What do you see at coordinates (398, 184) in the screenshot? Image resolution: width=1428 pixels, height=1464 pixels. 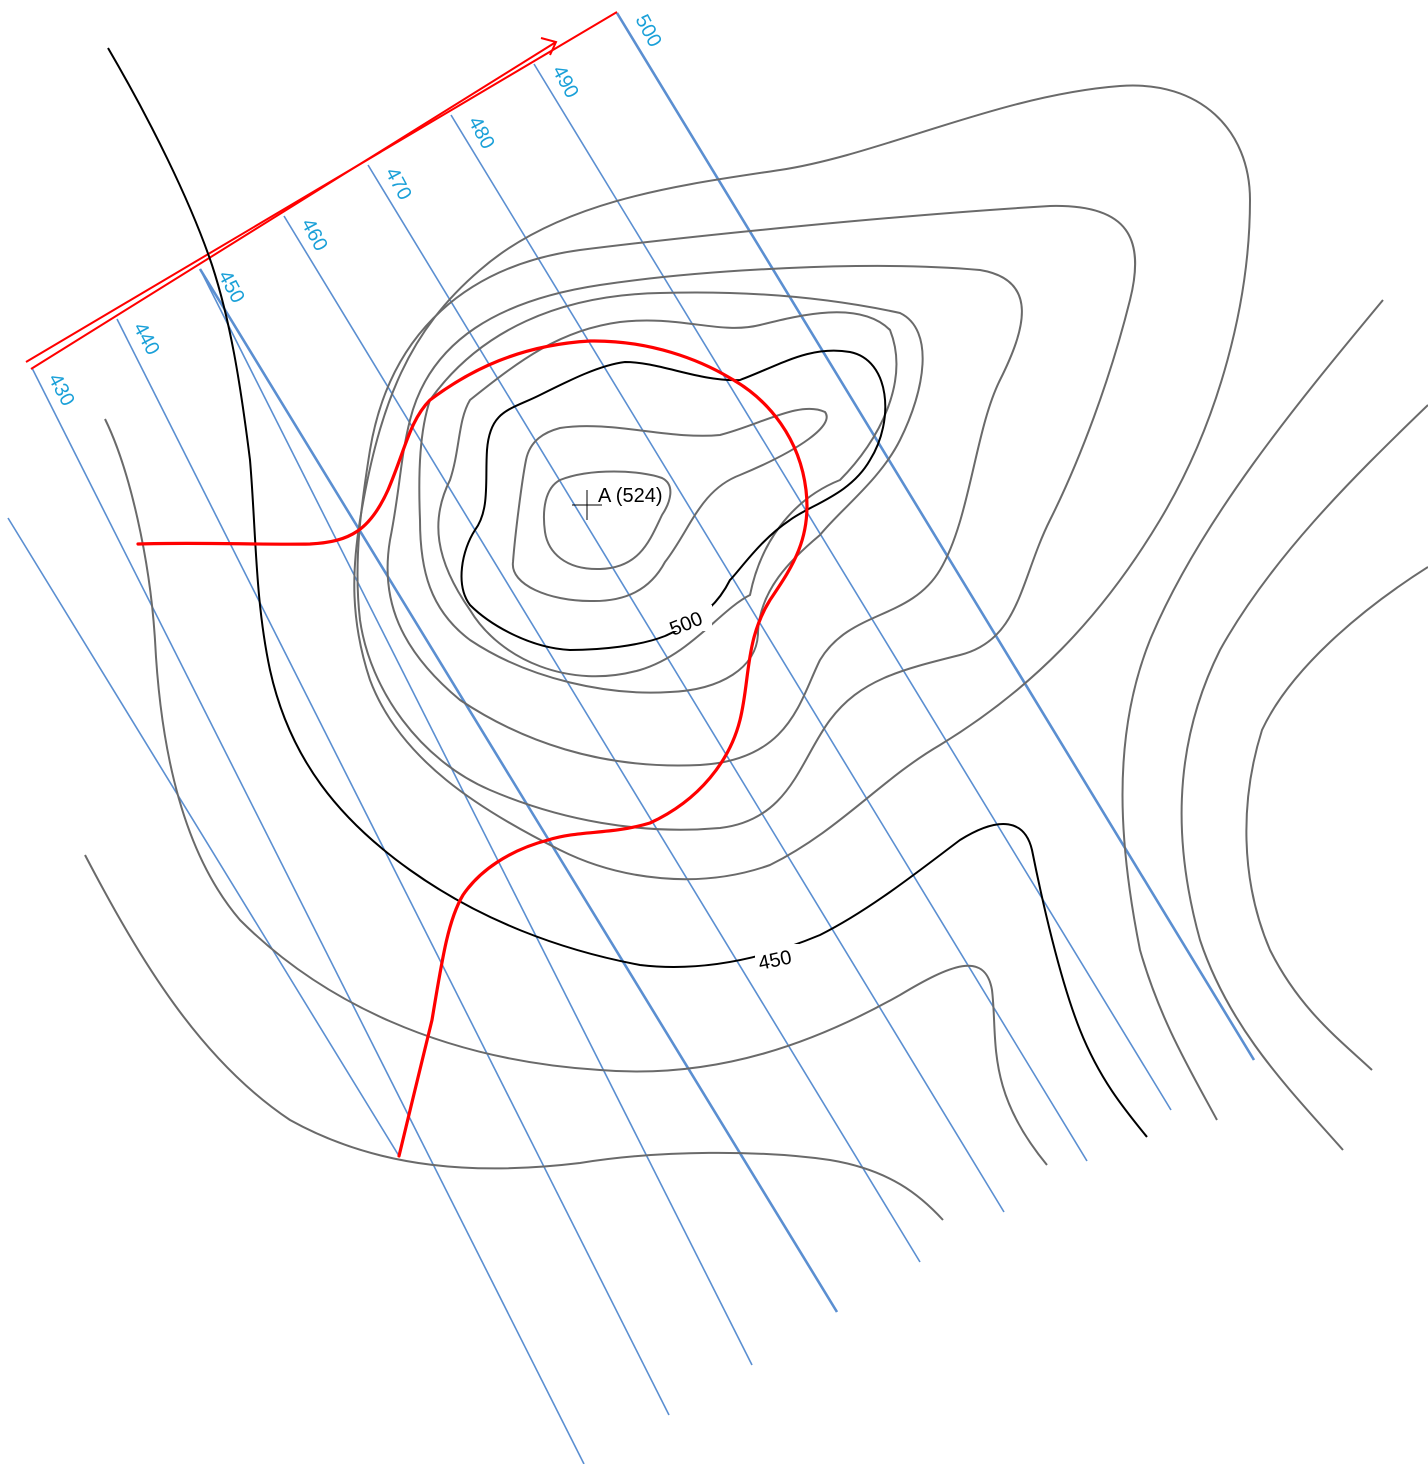 I see `plane-label-470: 470` at bounding box center [398, 184].